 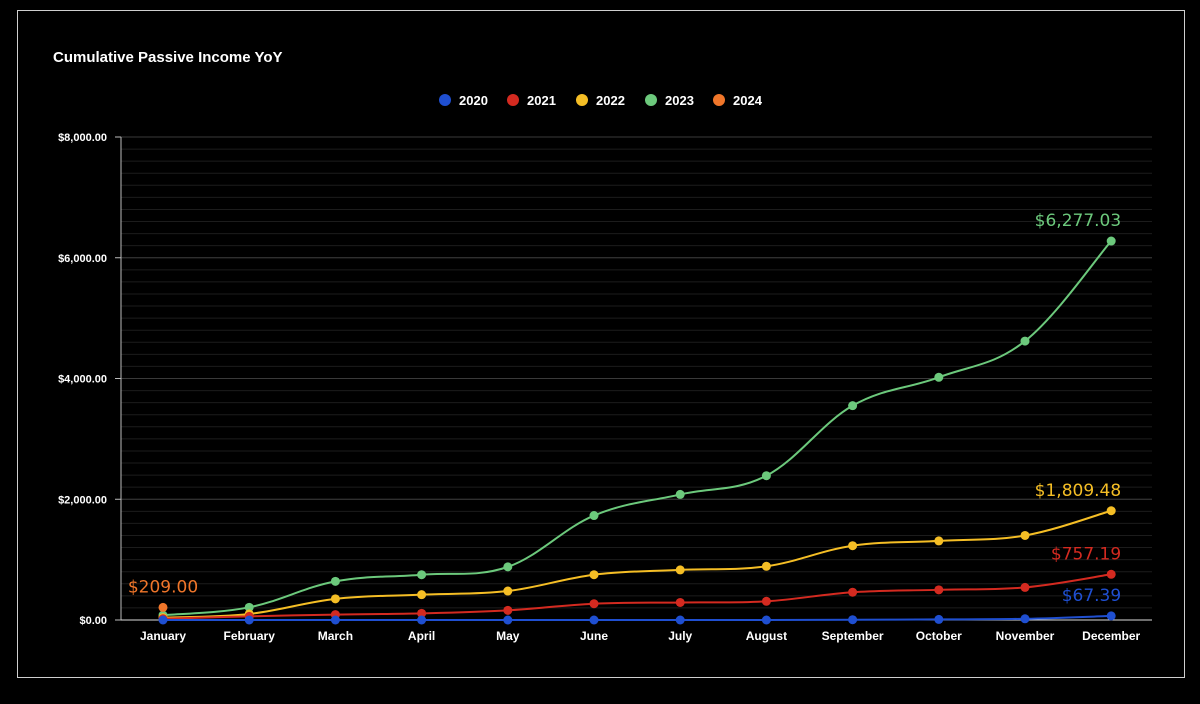 I want to click on legend-label: 2020, so click(x=473, y=100).